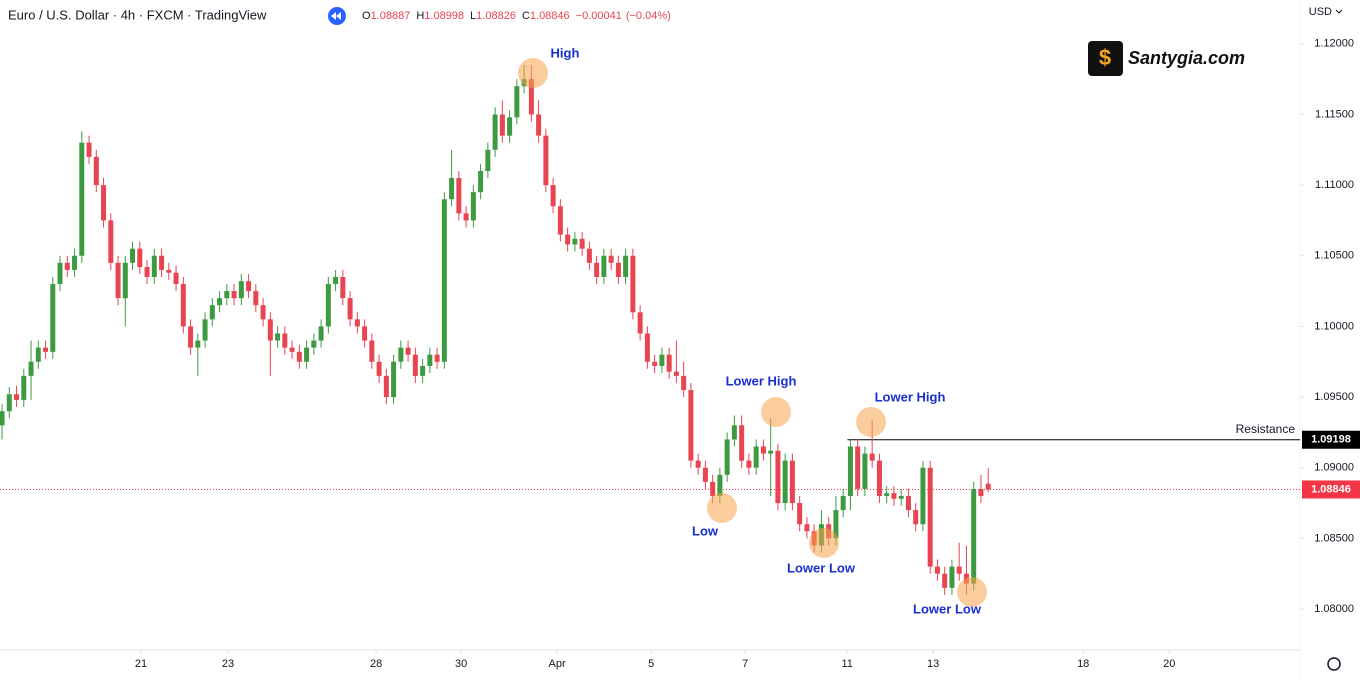 The height and width of the screenshot is (680, 1360). I want to click on ohlc-value: 1.08887, so click(391, 16).